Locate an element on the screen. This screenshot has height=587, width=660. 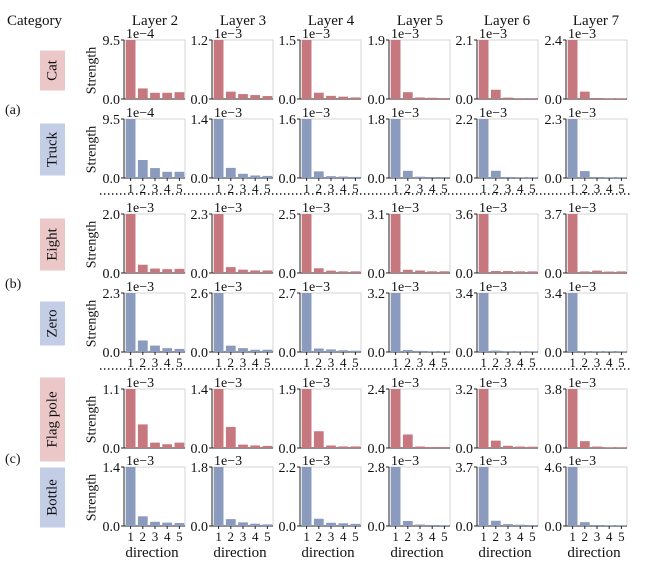
category-label: Truck is located at coordinates (53, 149).